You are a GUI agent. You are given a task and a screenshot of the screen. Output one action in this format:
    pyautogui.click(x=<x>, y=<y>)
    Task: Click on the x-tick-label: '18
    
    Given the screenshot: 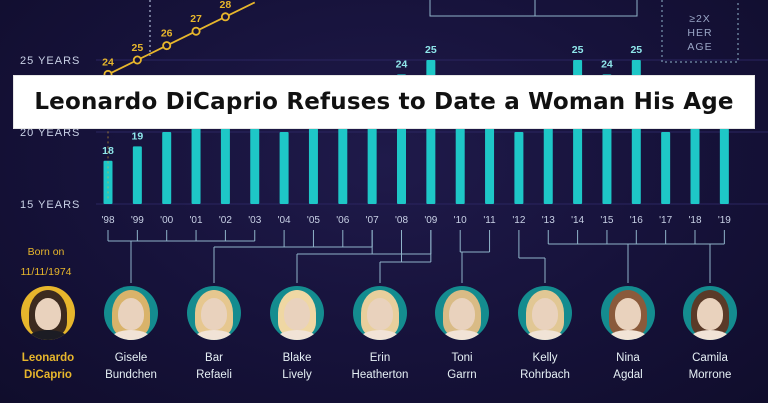 What is the action you would take?
    pyautogui.click(x=694, y=220)
    